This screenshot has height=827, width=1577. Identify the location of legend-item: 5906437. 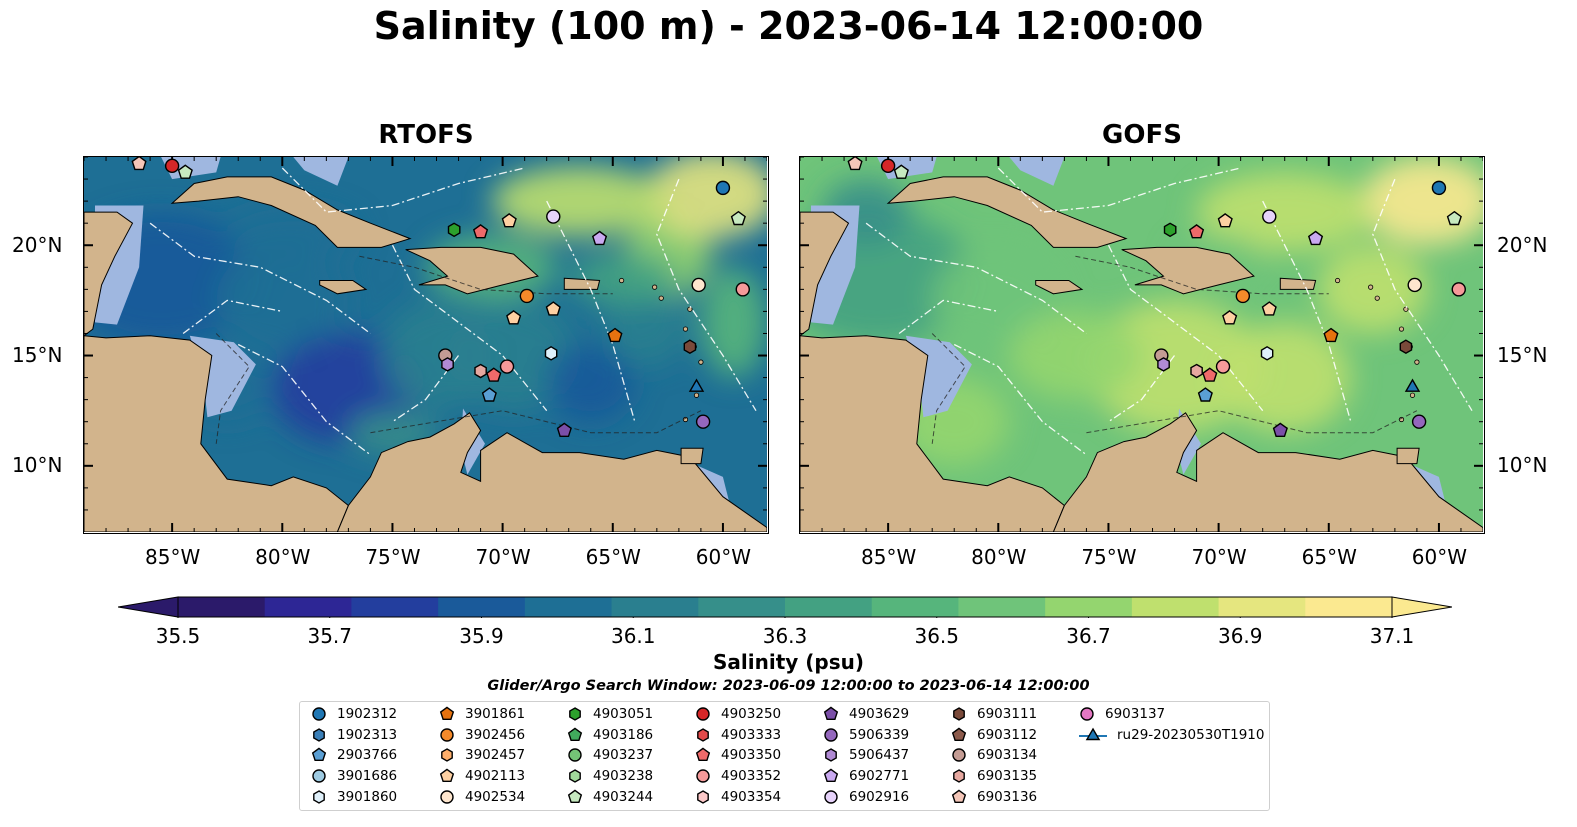
(865, 755).